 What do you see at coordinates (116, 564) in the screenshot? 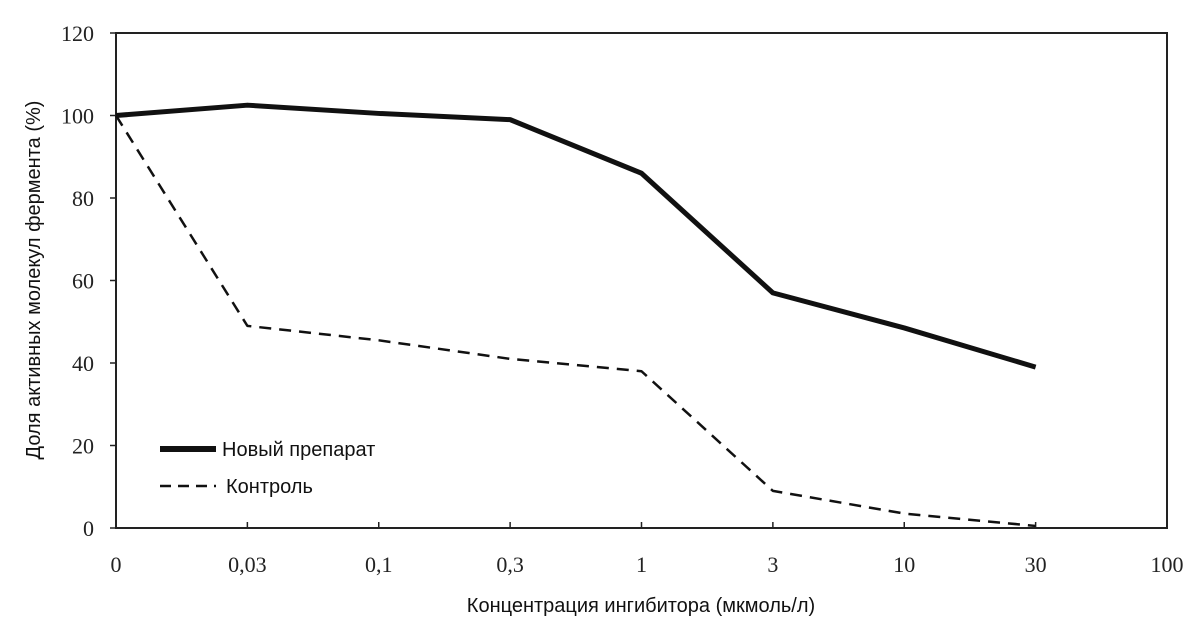
I see `x-tick-label: 0` at bounding box center [116, 564].